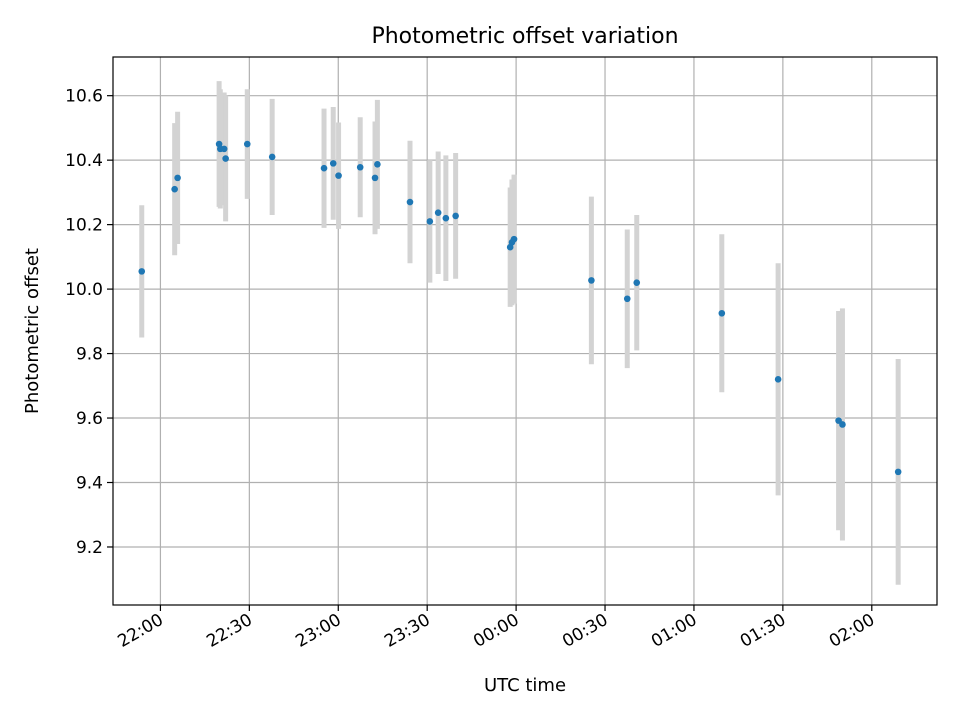  I want to click on y-tick-label: 9.8, so click(89, 355).